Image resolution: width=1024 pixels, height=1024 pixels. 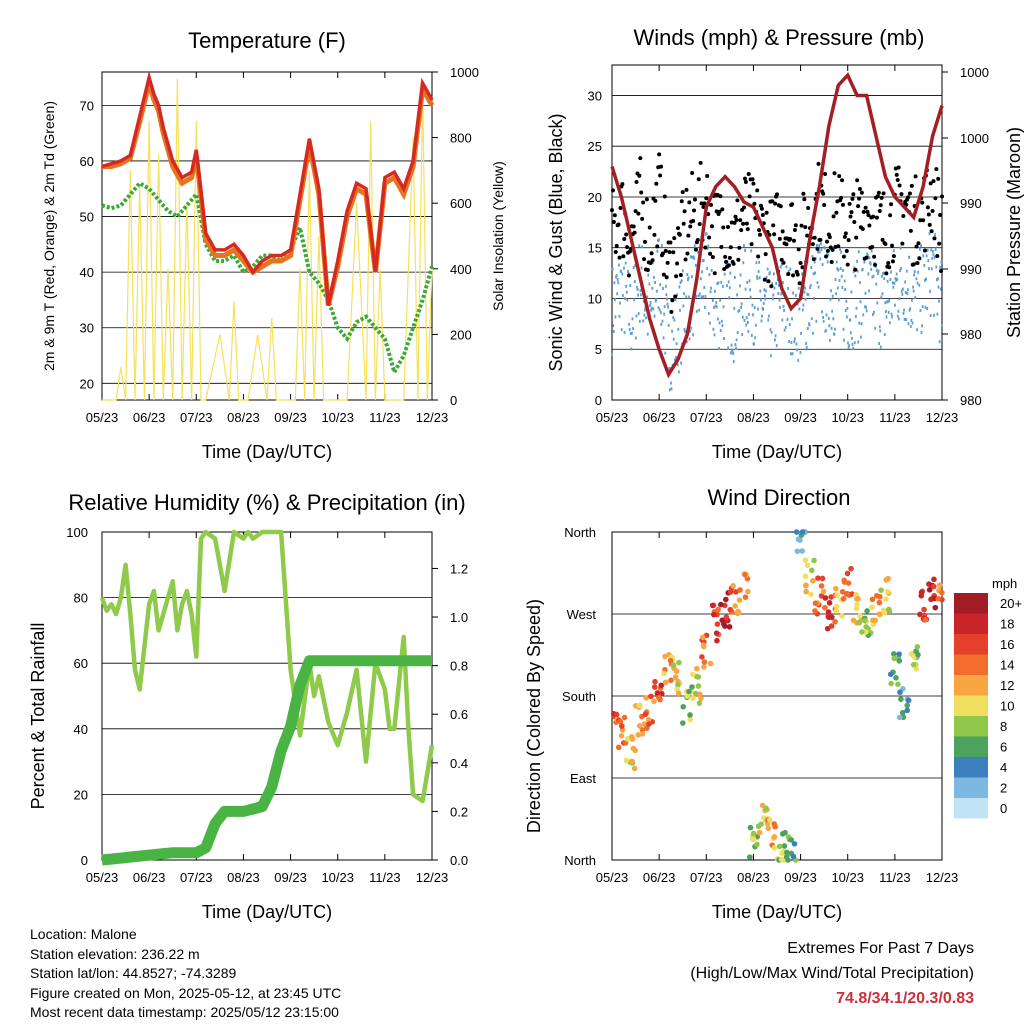 What do you see at coordinates (1003, 788) in the screenshot?
I see `colorbar-label: 2` at bounding box center [1003, 788].